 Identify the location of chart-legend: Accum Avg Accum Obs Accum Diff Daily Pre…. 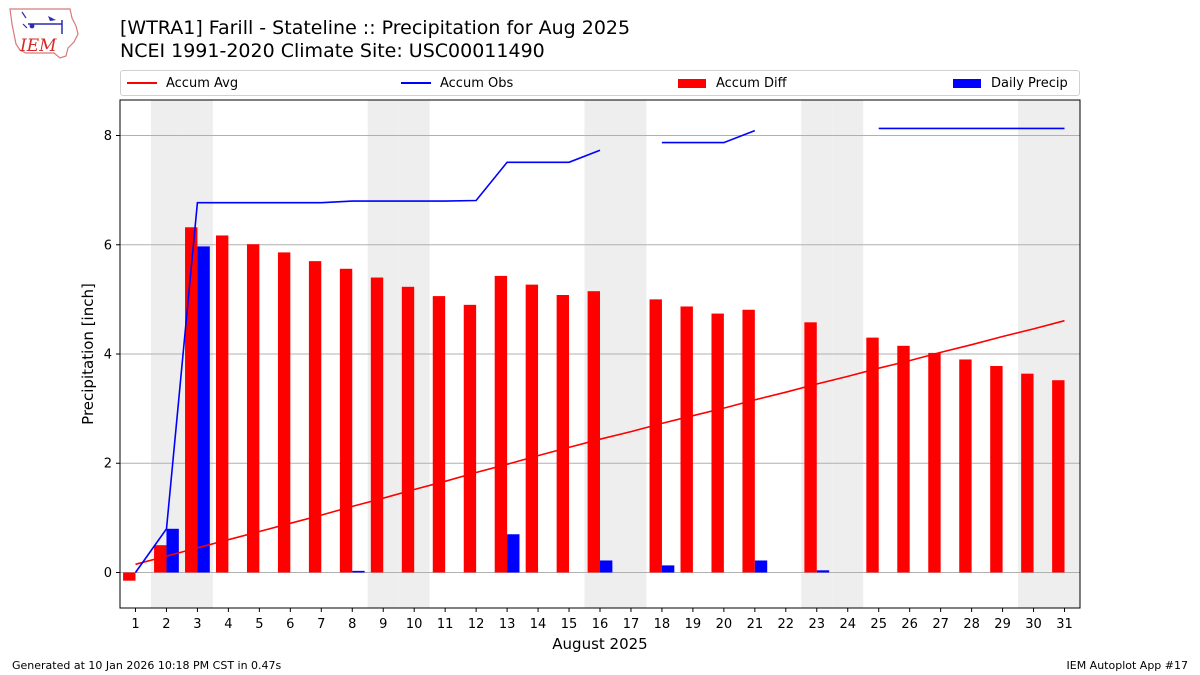
(600, 83).